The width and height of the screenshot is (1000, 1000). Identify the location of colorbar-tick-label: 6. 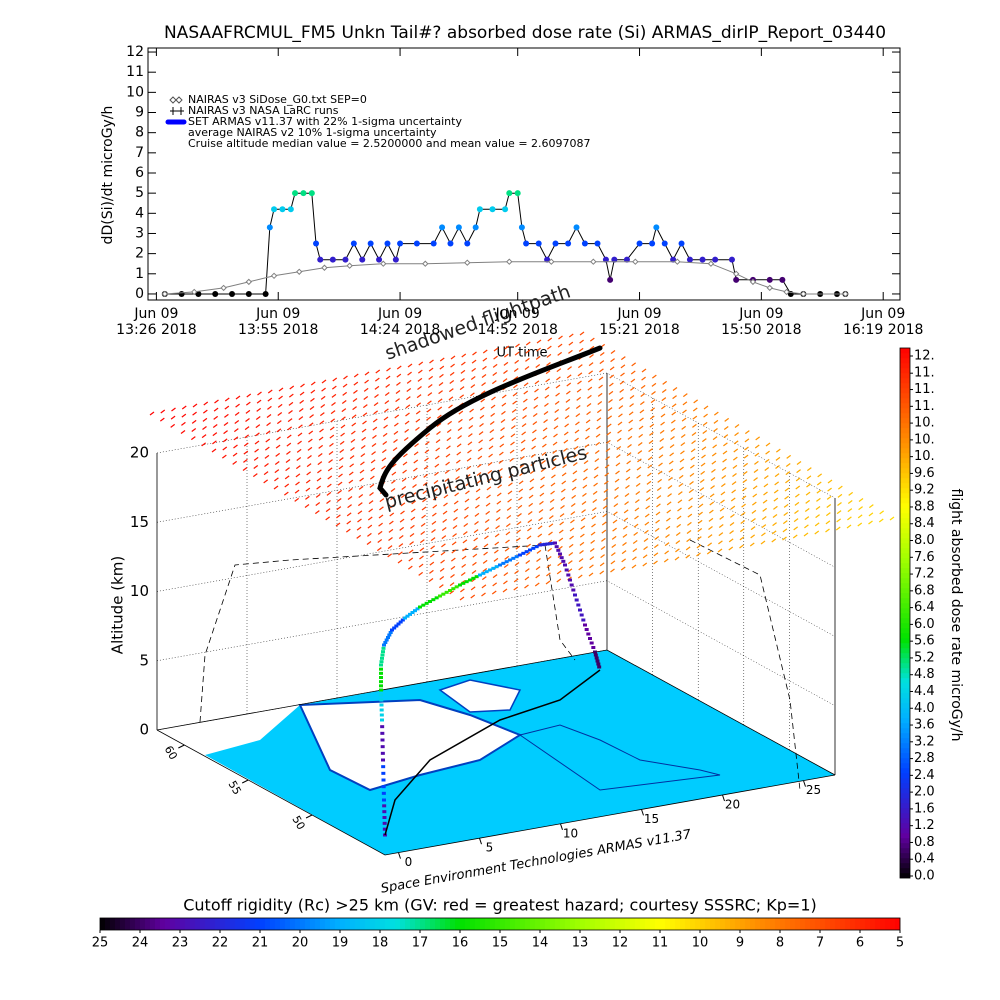
(860, 943).